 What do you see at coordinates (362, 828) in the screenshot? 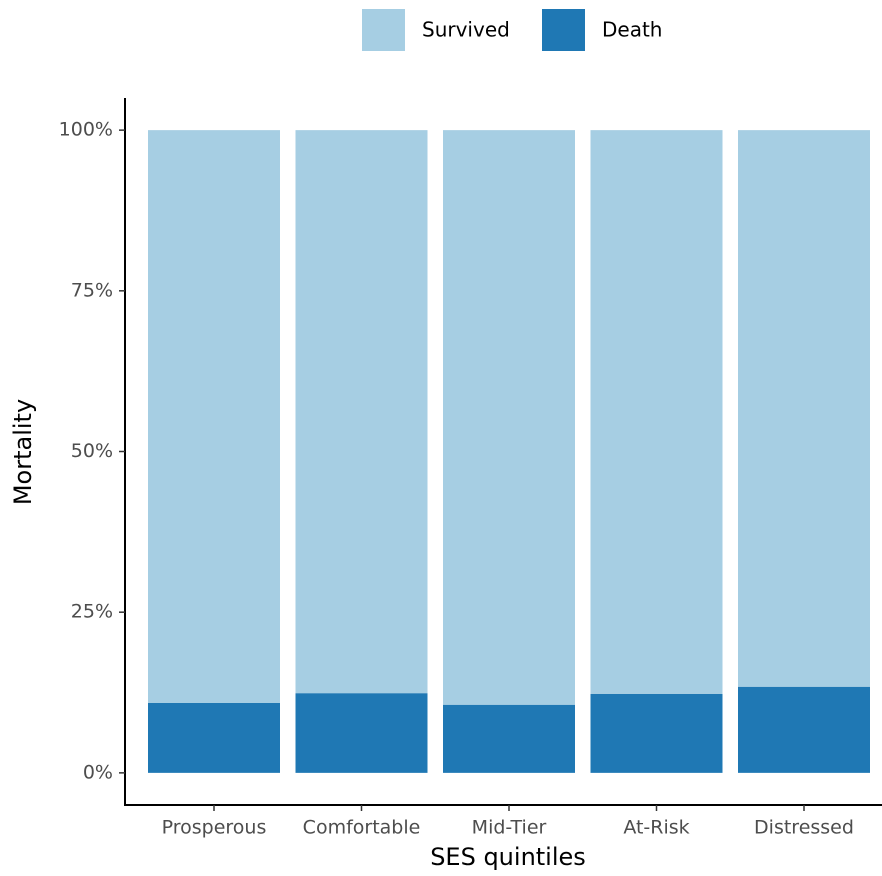
I see `x-tick-label: Comfortable` at bounding box center [362, 828].